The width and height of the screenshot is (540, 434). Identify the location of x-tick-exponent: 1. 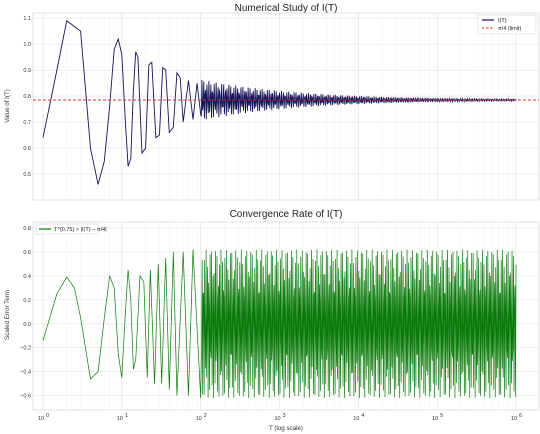
(126, 416).